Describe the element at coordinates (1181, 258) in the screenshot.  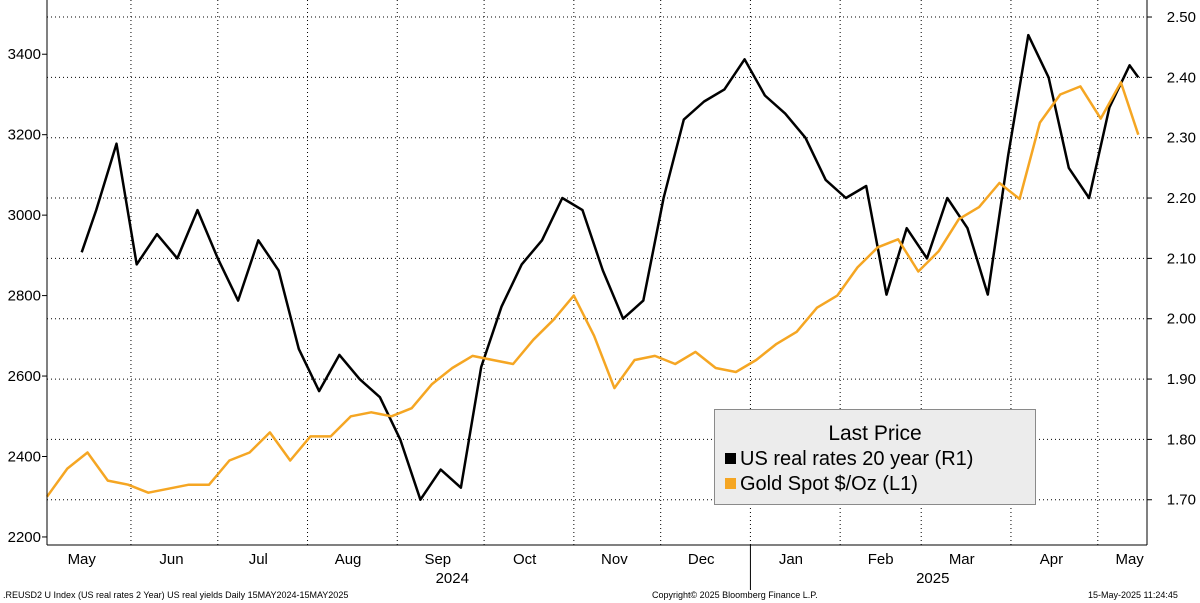
I see `y-right-tick-label: 2.10` at that location.